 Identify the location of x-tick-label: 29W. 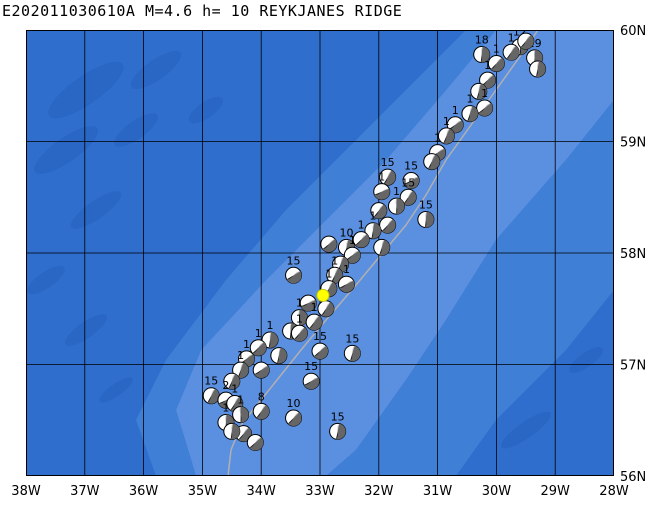
(555, 491).